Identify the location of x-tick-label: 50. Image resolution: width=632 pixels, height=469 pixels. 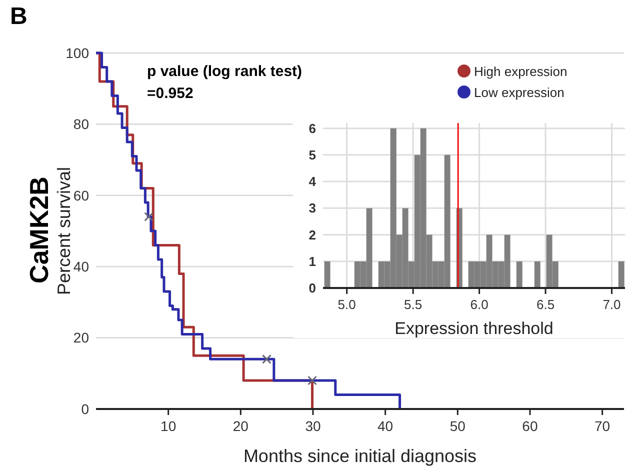
(458, 426).